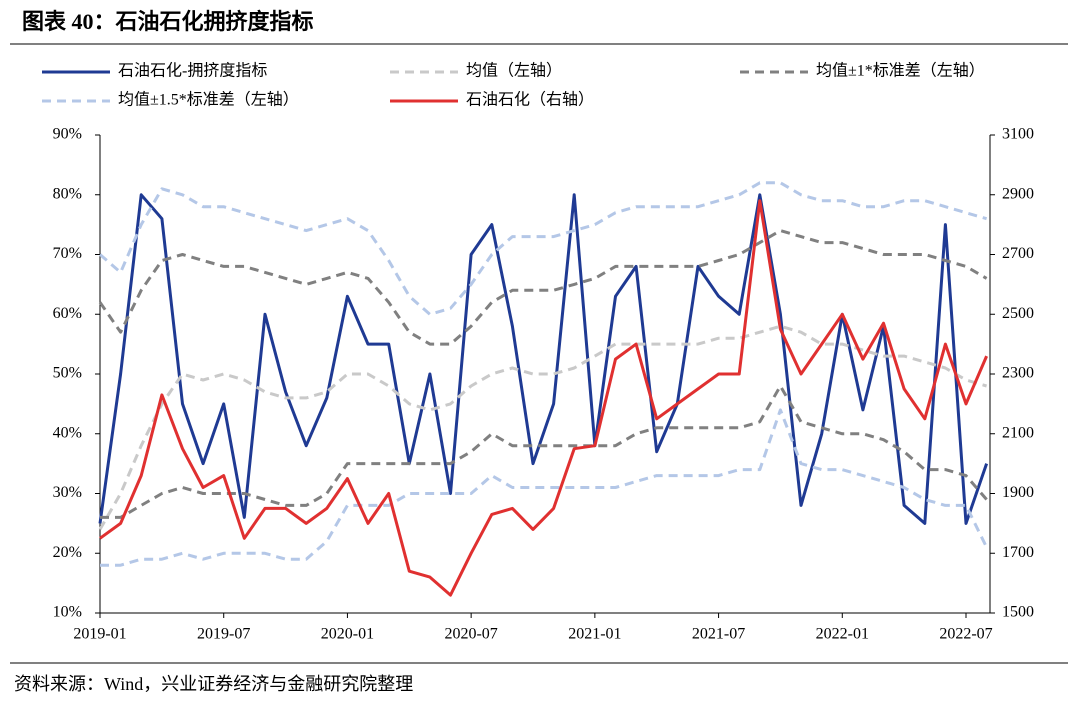 Image resolution: width=1080 pixels, height=709 pixels. What do you see at coordinates (67, 612) in the screenshot?
I see `y-tick-label: 10%` at bounding box center [67, 612].